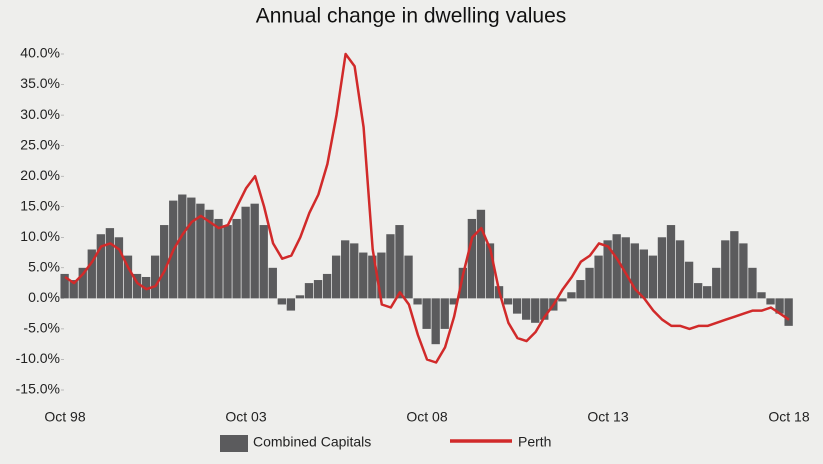  What do you see at coordinates (234, 443) in the screenshot?
I see `legend-swatch` at bounding box center [234, 443].